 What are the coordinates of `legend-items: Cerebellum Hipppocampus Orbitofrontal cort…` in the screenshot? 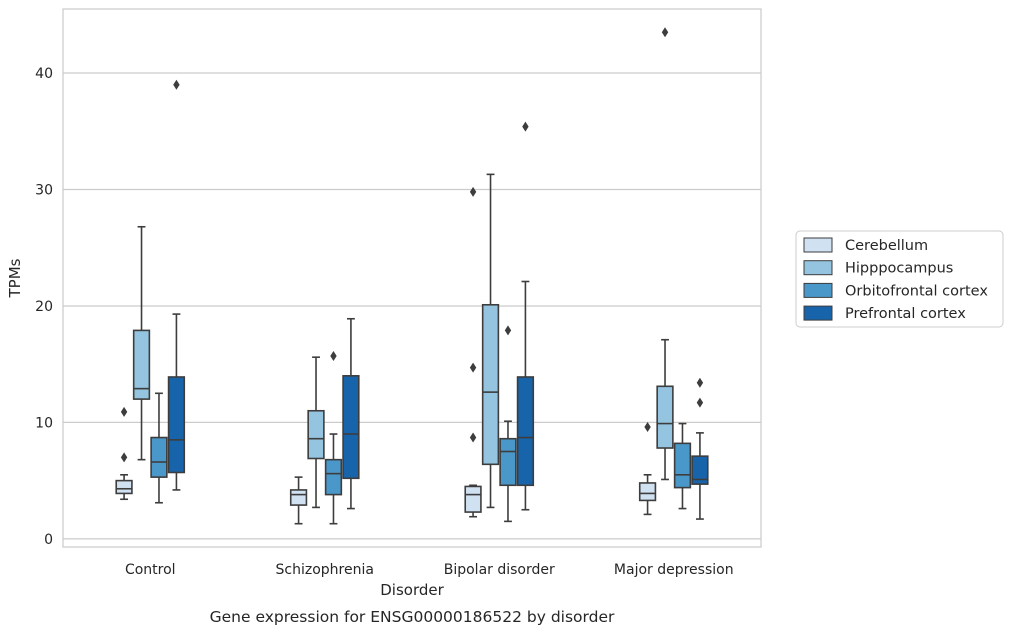 It's located at (895, 279).